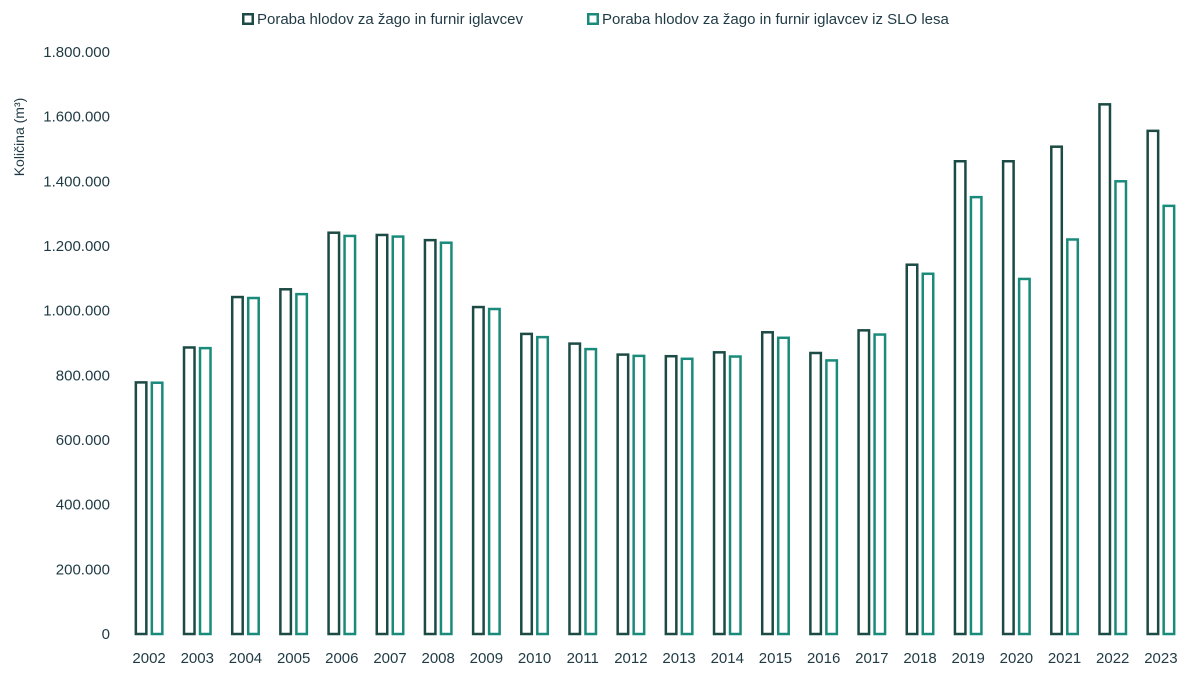  Describe the element at coordinates (253, 466) in the screenshot. I see `bar-slo-2004` at that location.